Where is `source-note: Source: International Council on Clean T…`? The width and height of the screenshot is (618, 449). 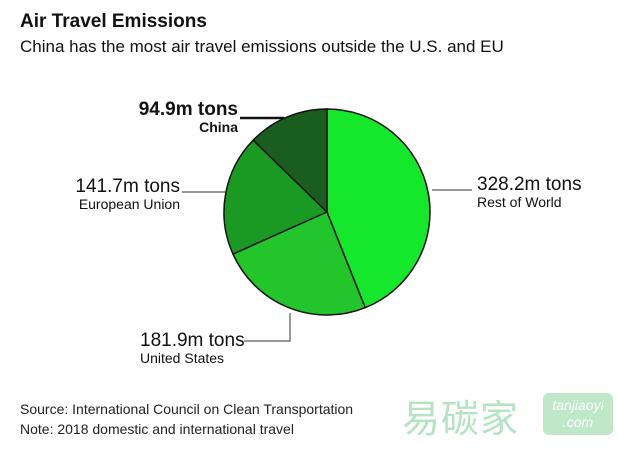
source-note: Source: International Council on Clean T… is located at coordinates (187, 409).